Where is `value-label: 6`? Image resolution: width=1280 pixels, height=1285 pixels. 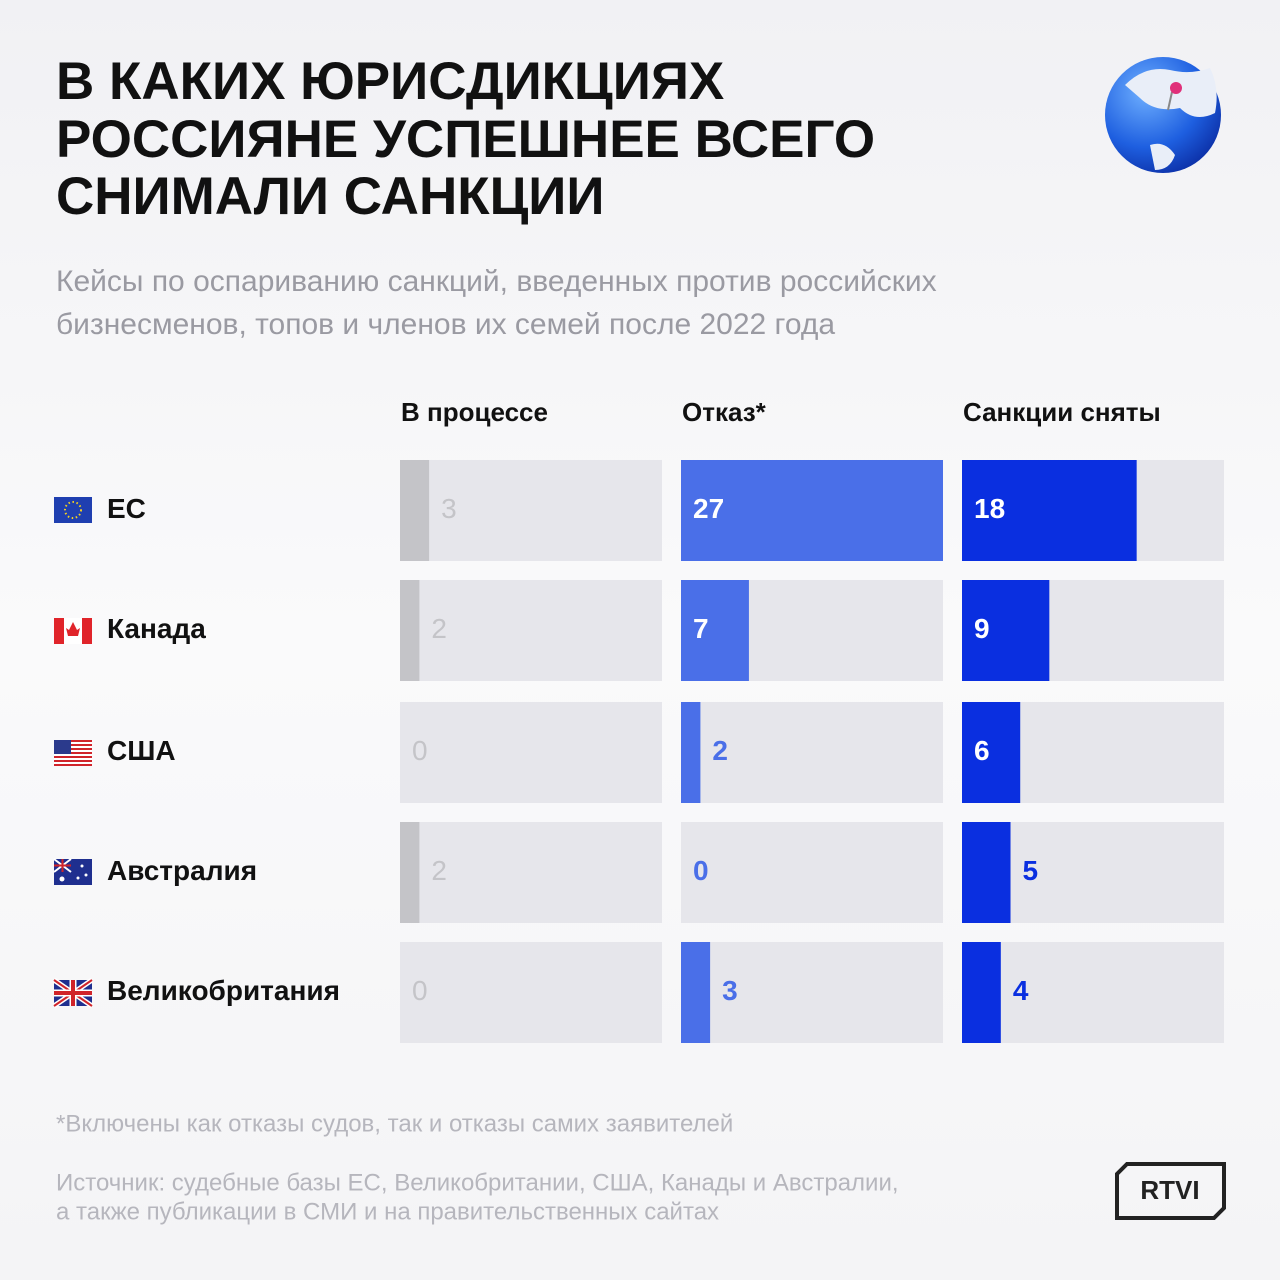
value-label: 6 is located at coordinates (982, 750).